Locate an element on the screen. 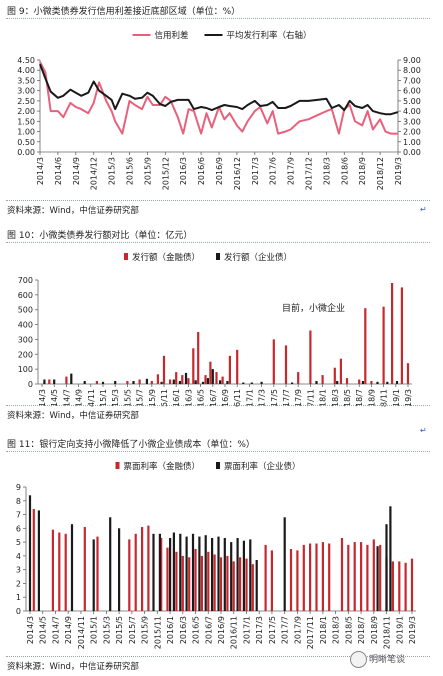 The image size is (443, 676). y-tick-label: 400 is located at coordinates (25, 325).